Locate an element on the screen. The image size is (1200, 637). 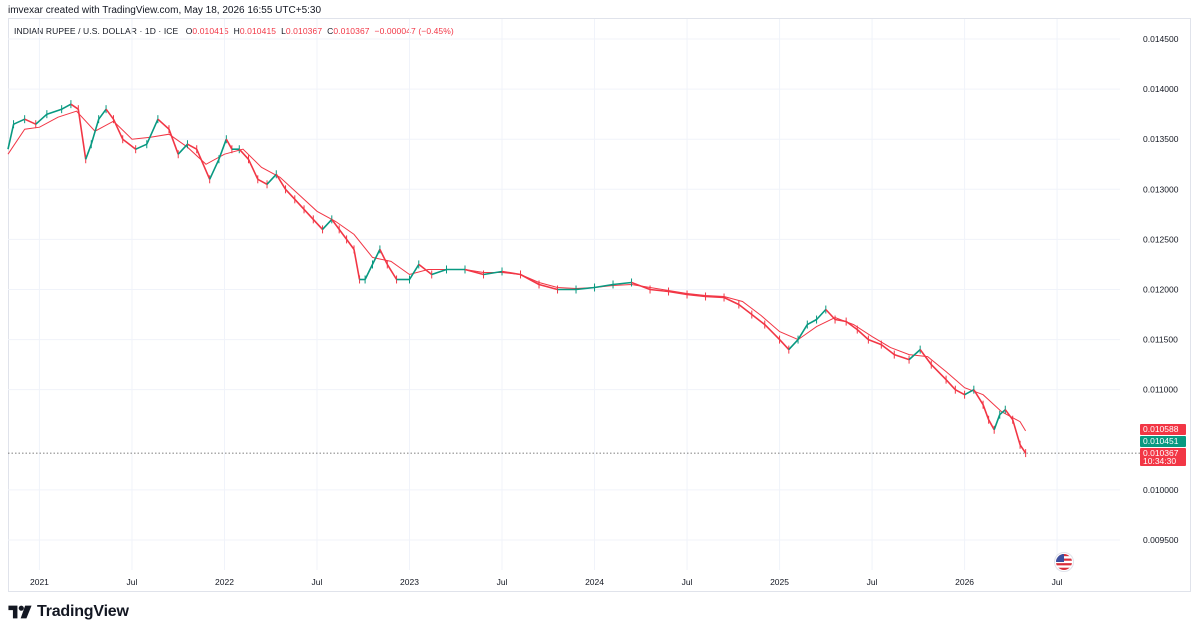
brand-name: TradingView is located at coordinates (83, 611).